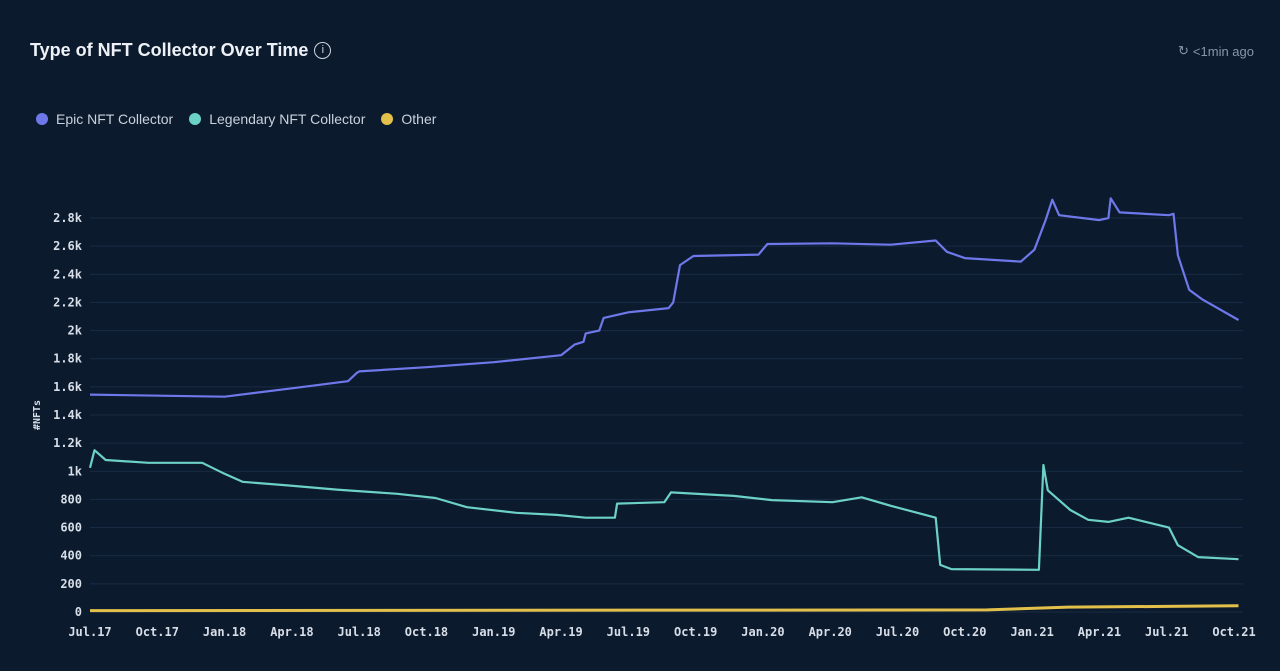 The width and height of the screenshot is (1280, 671). I want to click on x-tick-label: Jan.18, so click(224, 632).